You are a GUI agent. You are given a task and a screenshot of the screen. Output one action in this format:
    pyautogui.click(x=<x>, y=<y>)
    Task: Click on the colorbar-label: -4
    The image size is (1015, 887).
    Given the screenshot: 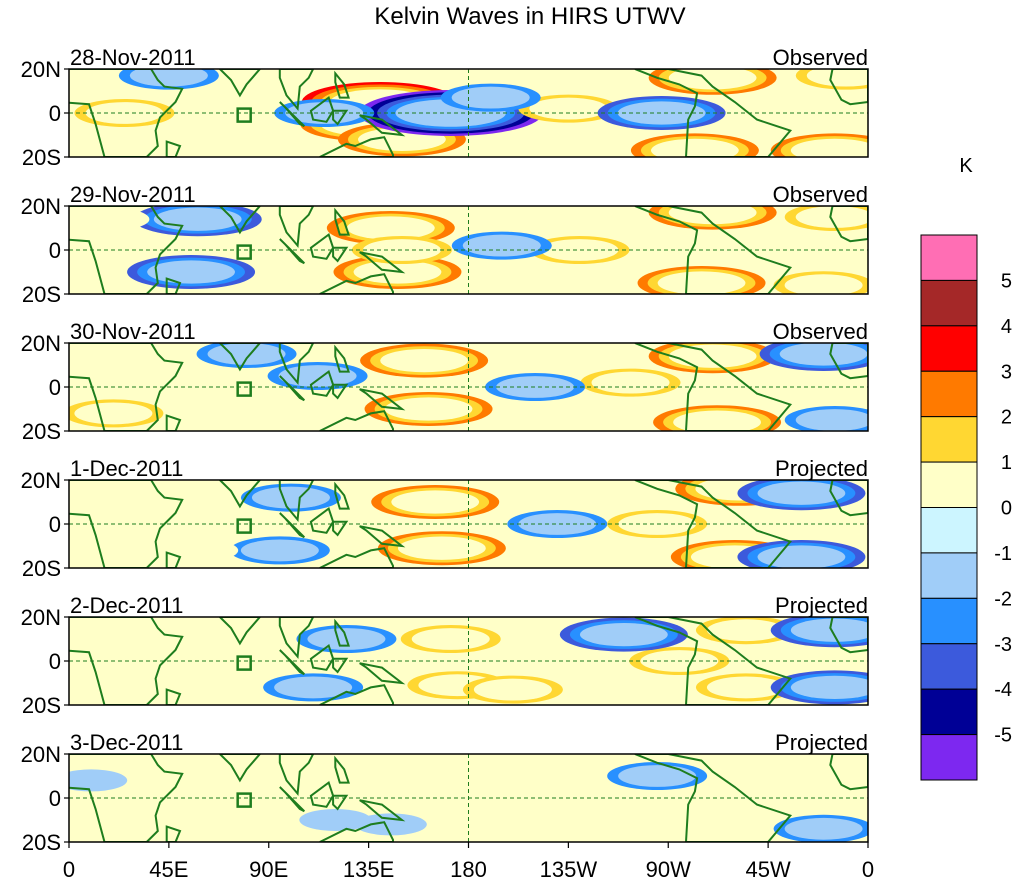 What is the action you would take?
    pyautogui.click(x=1003, y=690)
    